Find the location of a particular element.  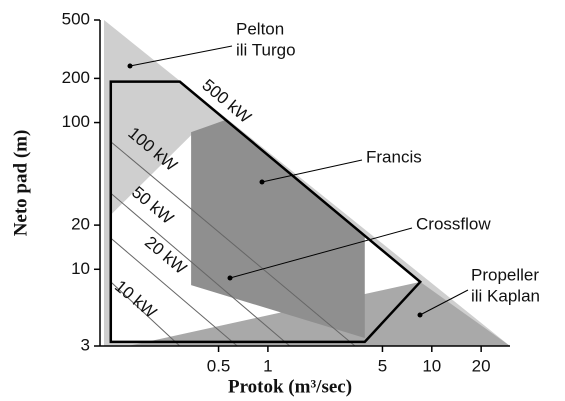

x-tick-label: 20 is located at coordinates (481, 365).